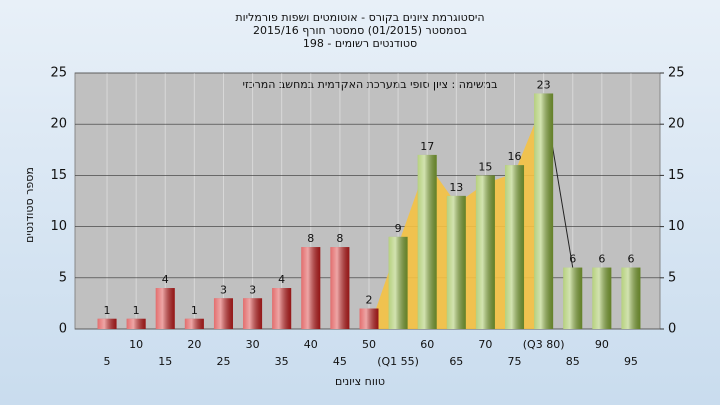 The image size is (720, 405). I want to click on x-tick-label: 95, so click(631, 361).